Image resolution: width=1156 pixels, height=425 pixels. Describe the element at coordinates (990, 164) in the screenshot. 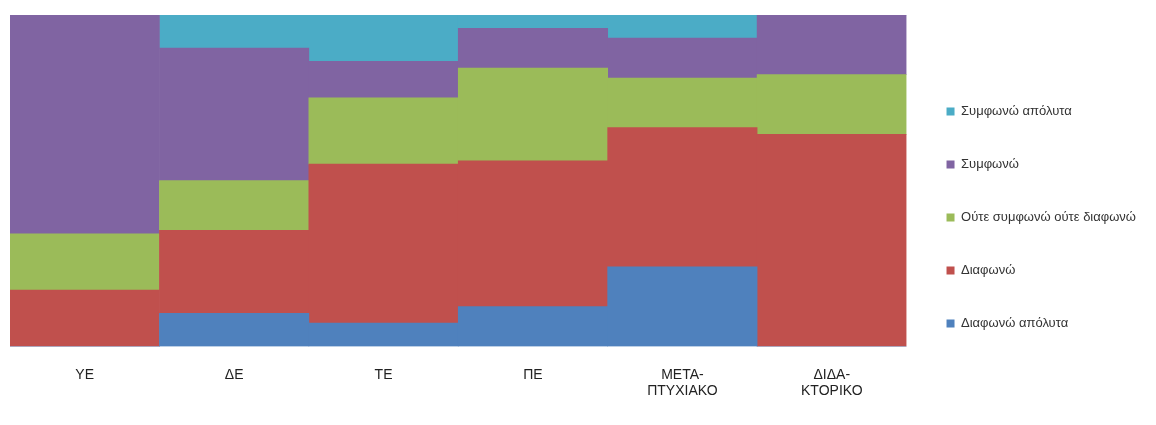

I see `legend-label: Συμφωνώ` at that location.